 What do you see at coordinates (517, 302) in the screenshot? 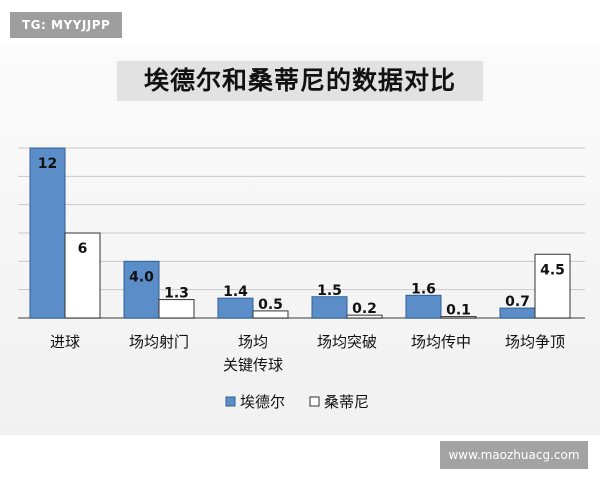
I see `data-label: 0.7` at bounding box center [517, 302].